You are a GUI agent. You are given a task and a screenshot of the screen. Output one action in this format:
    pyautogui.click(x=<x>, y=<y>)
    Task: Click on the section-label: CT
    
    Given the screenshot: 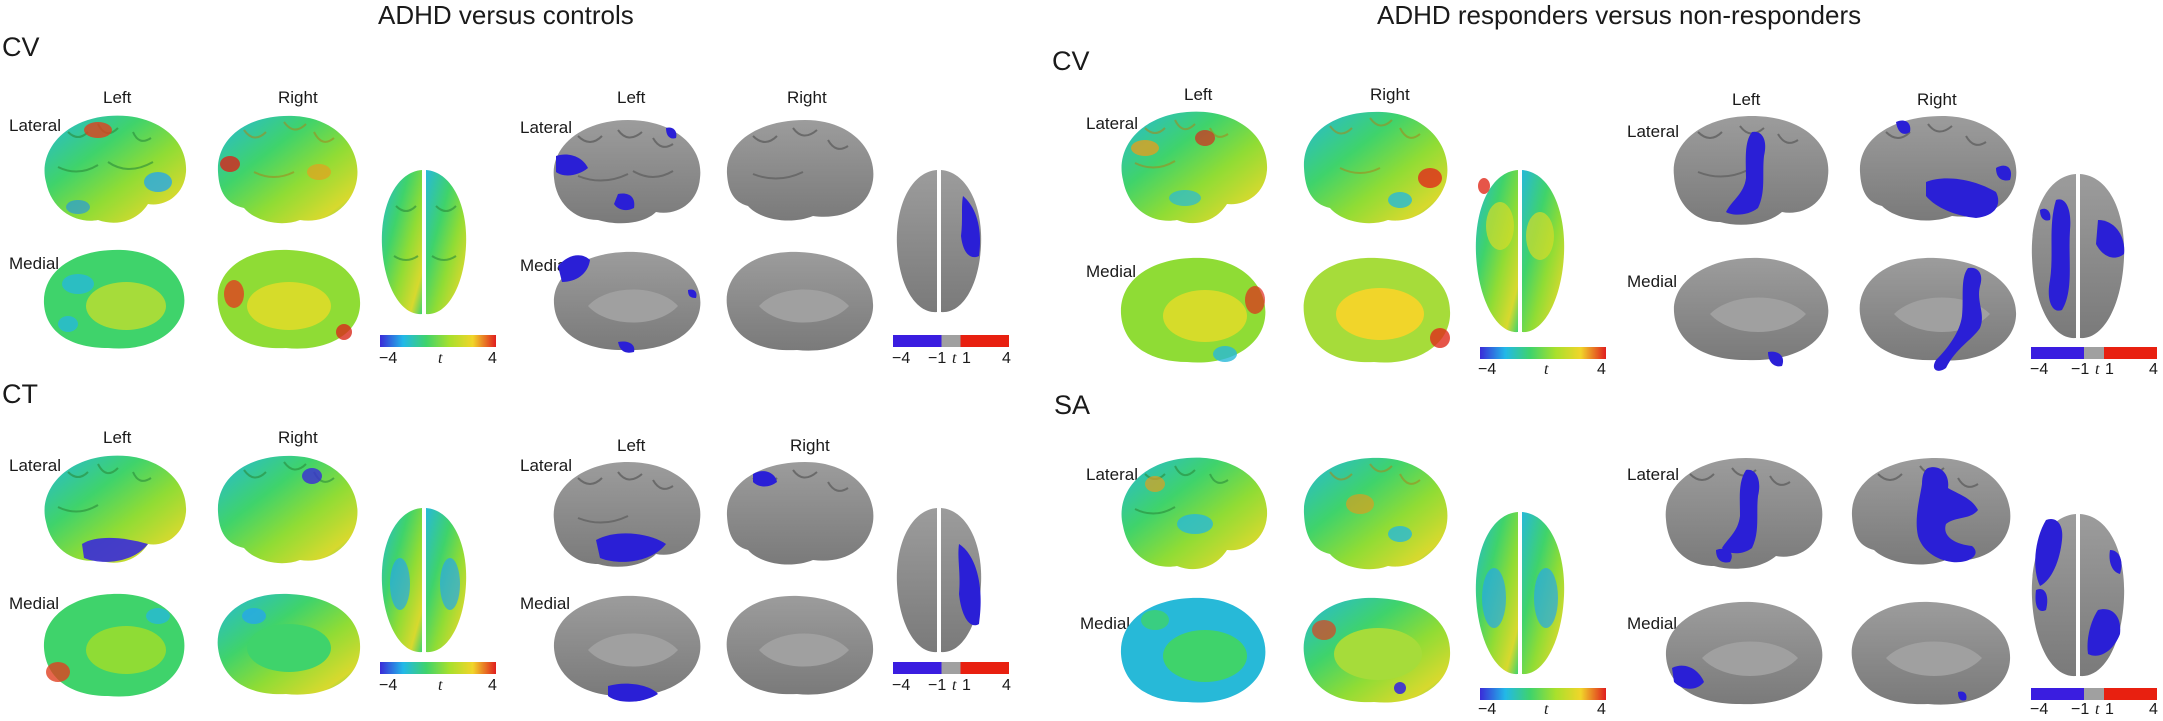 What is the action you would take?
    pyautogui.click(x=20, y=394)
    